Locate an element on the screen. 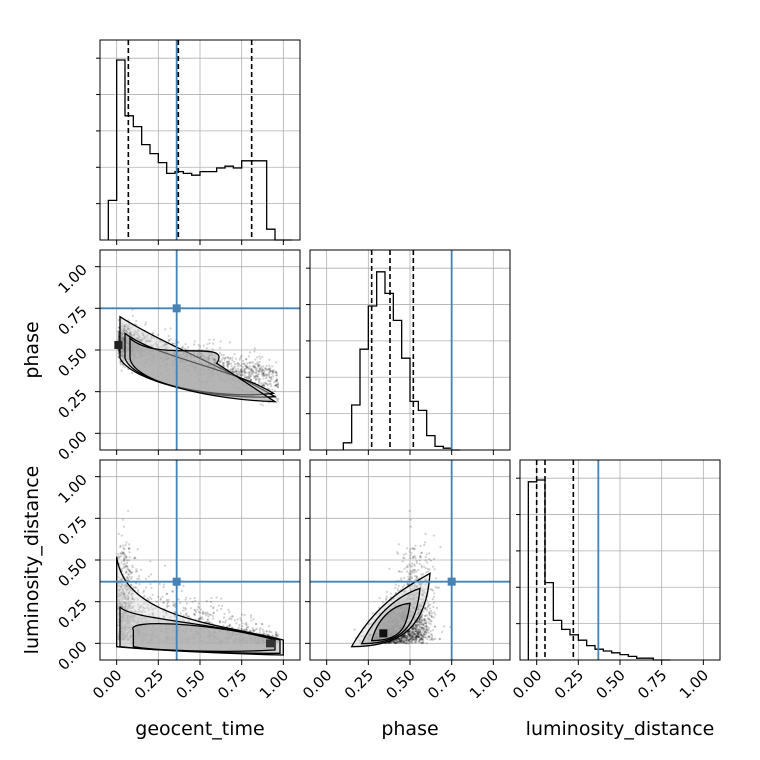 The image size is (760, 760). scatter-panel-geocent_time-luminosity_distance is located at coordinates (198, 562).